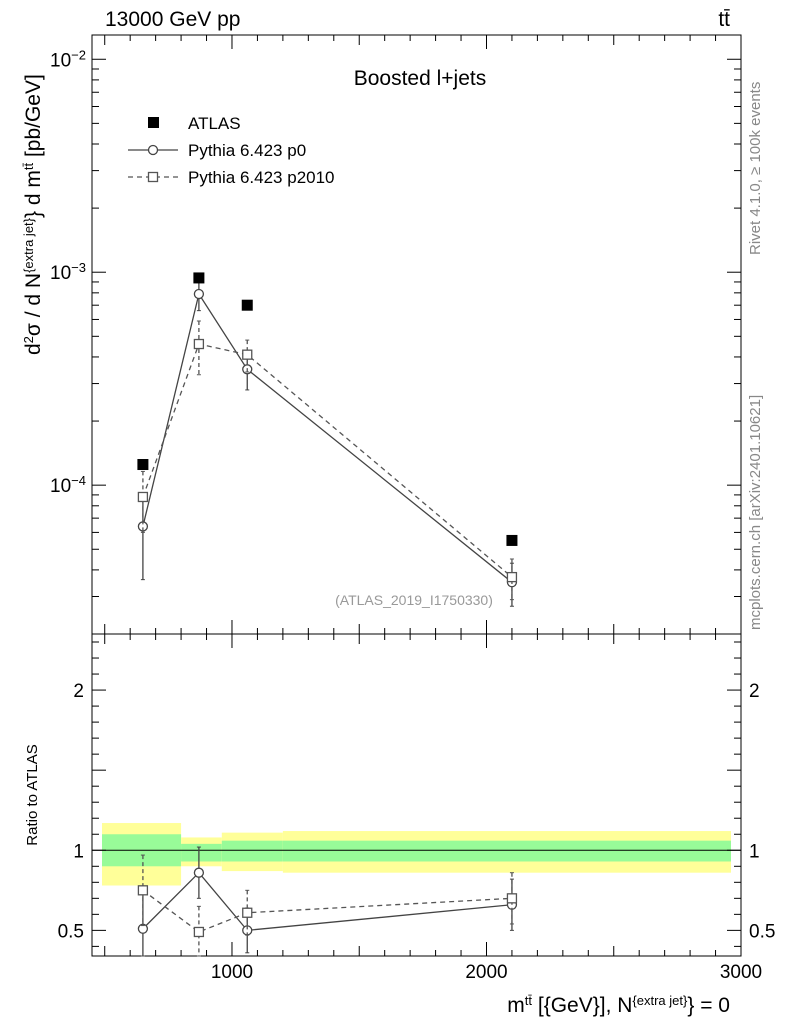 This screenshot has width=786, height=1024. What do you see at coordinates (420, 78) in the screenshot?
I see `chart-title: Boosted l+jets` at bounding box center [420, 78].